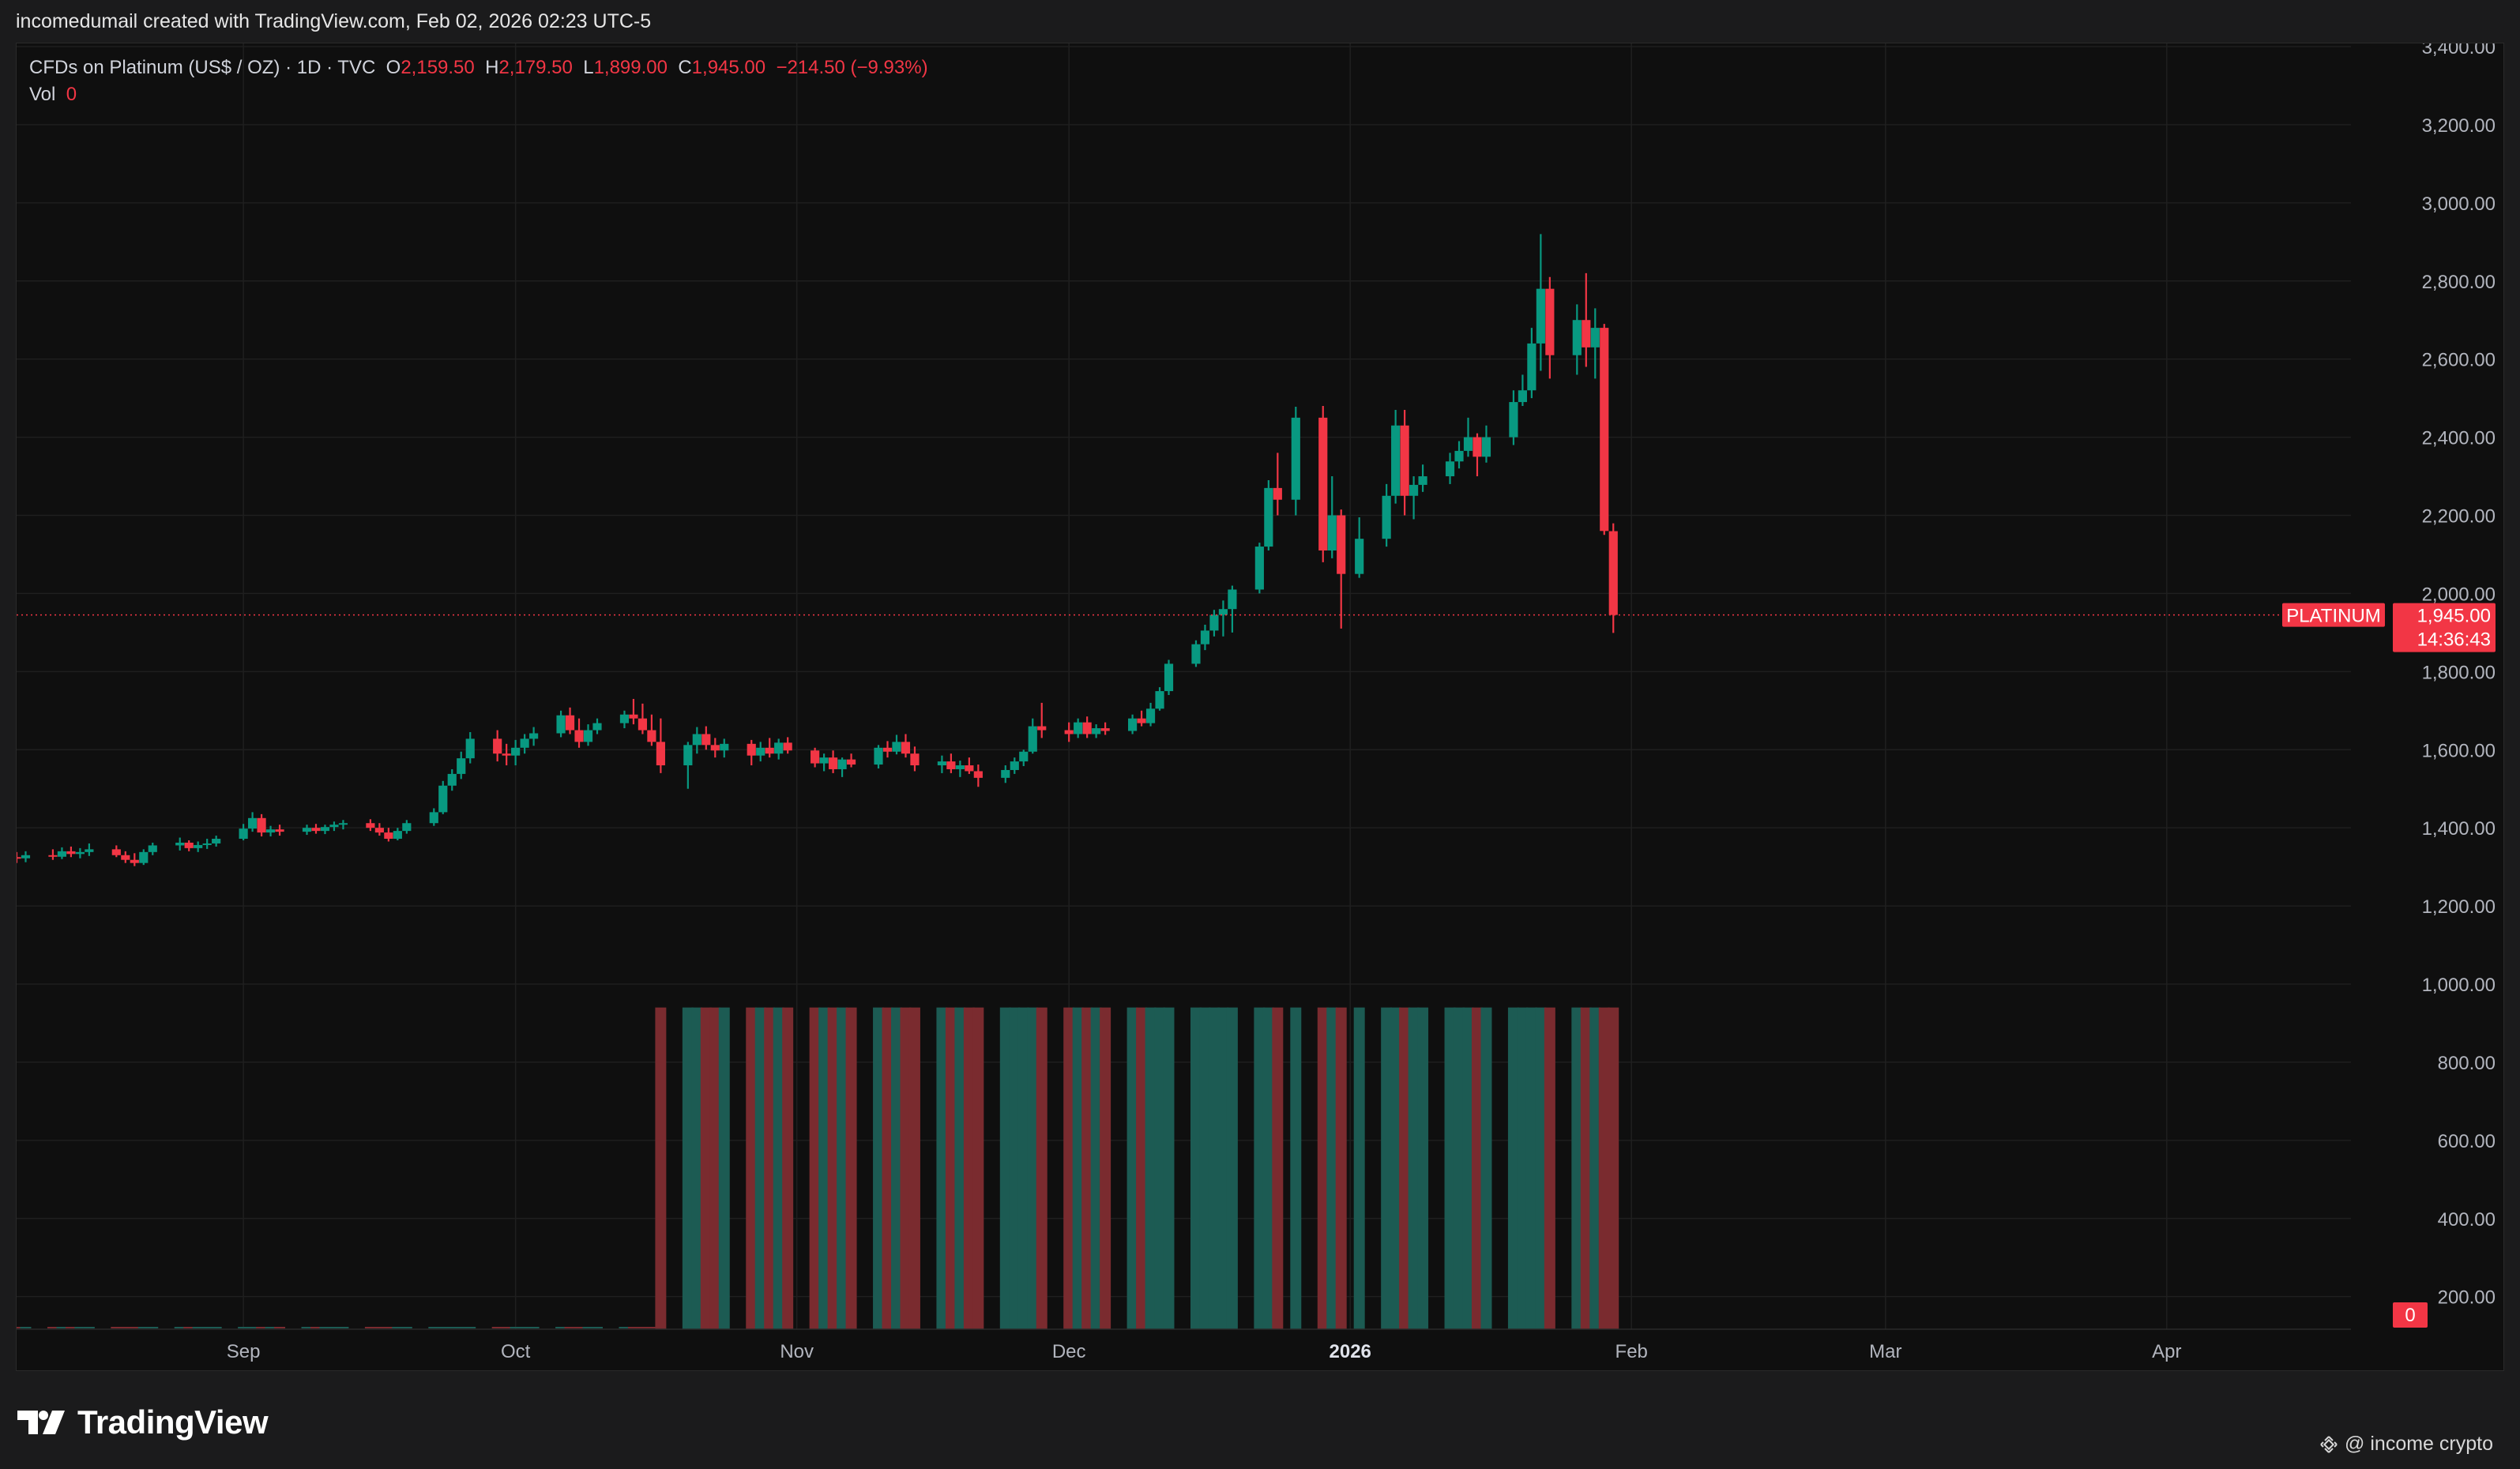  Describe the element at coordinates (42, 94) in the screenshot. I see `vol-label: Vol` at that location.